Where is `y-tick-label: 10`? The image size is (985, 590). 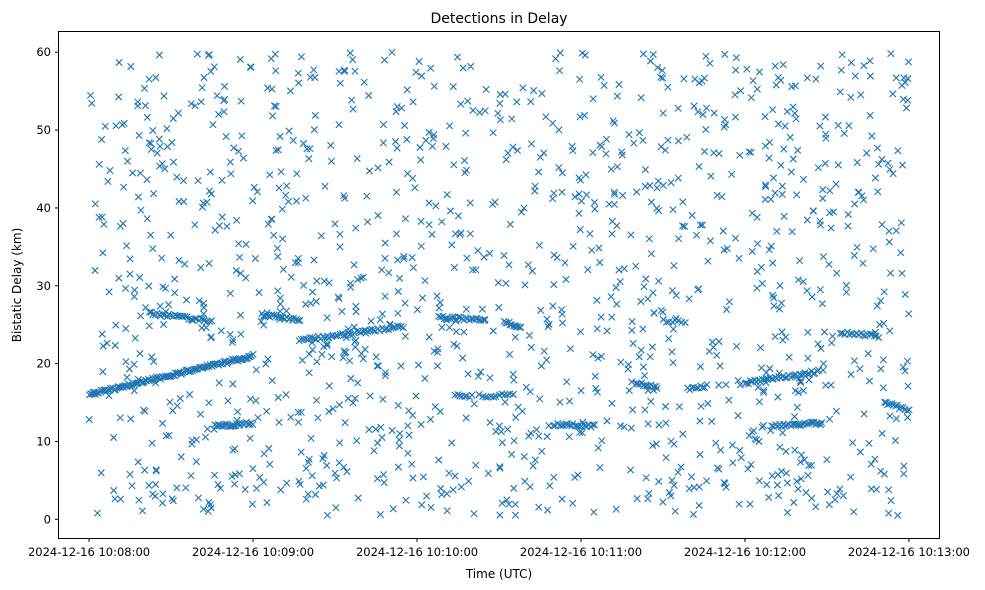
y-tick-label: 10 is located at coordinates (43, 441).